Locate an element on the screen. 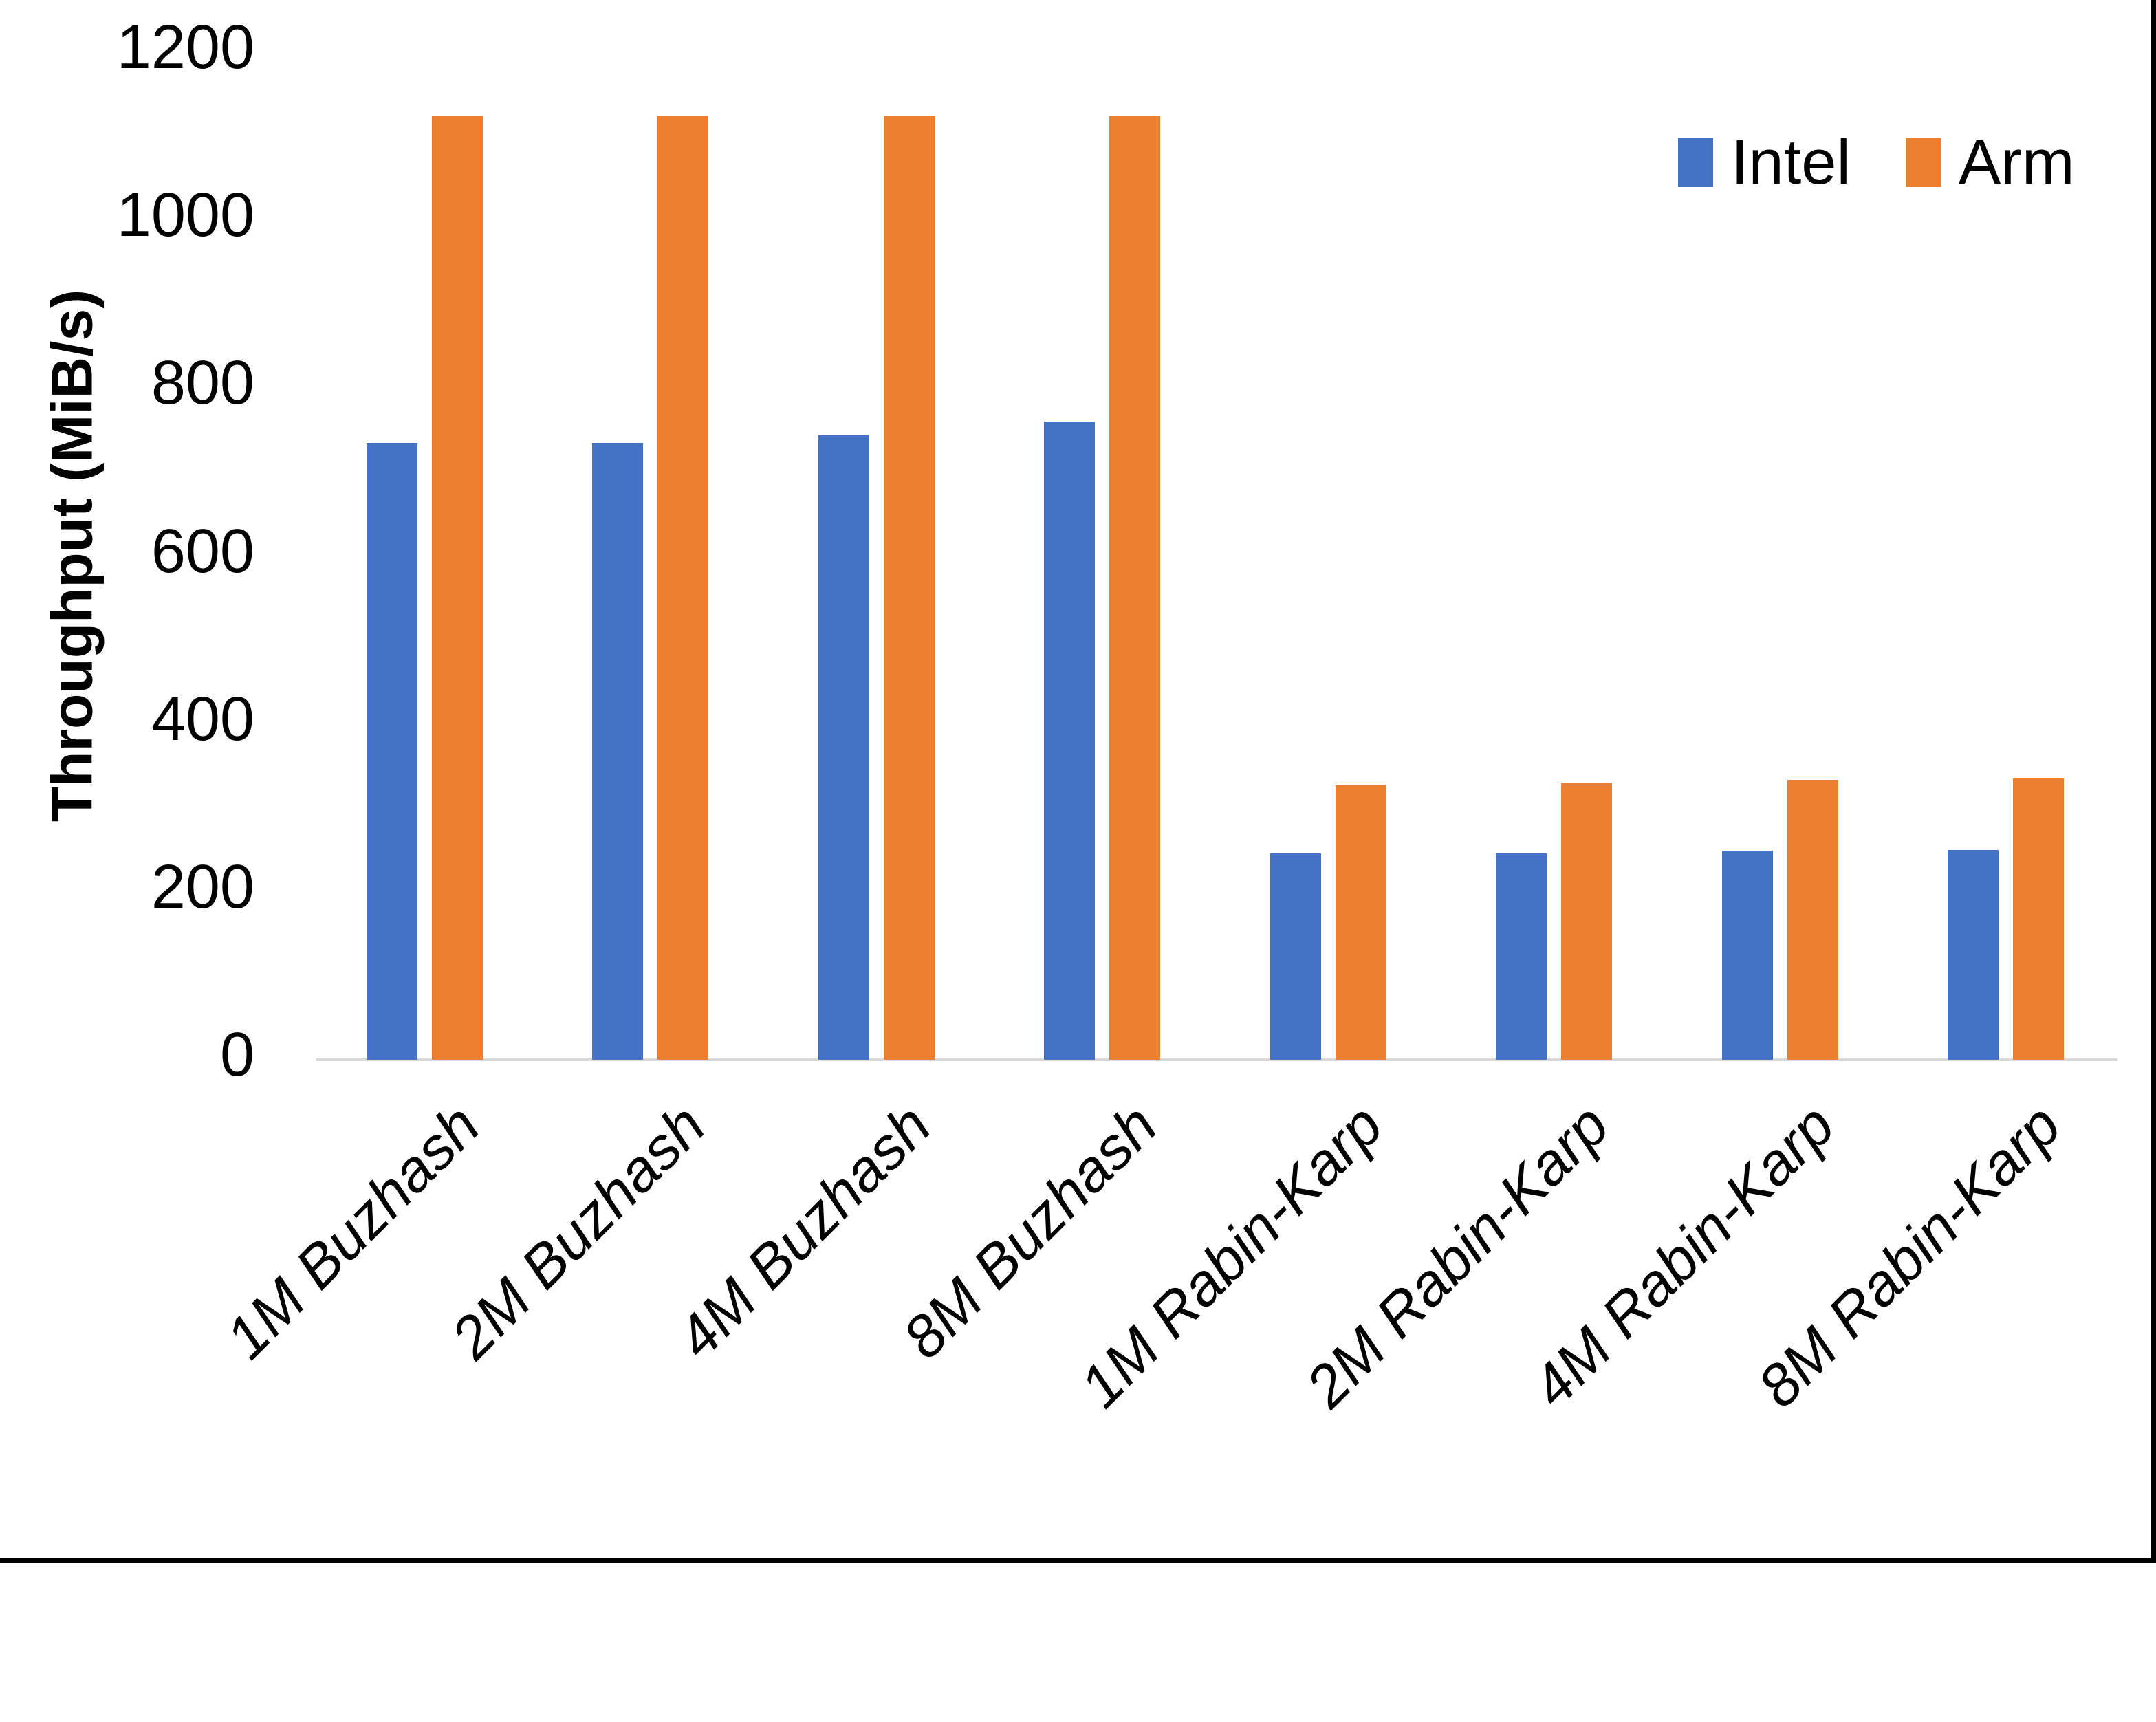 The height and width of the screenshot is (1722, 2156). bar-arm-8m-rabin-karp is located at coordinates (2039, 919).